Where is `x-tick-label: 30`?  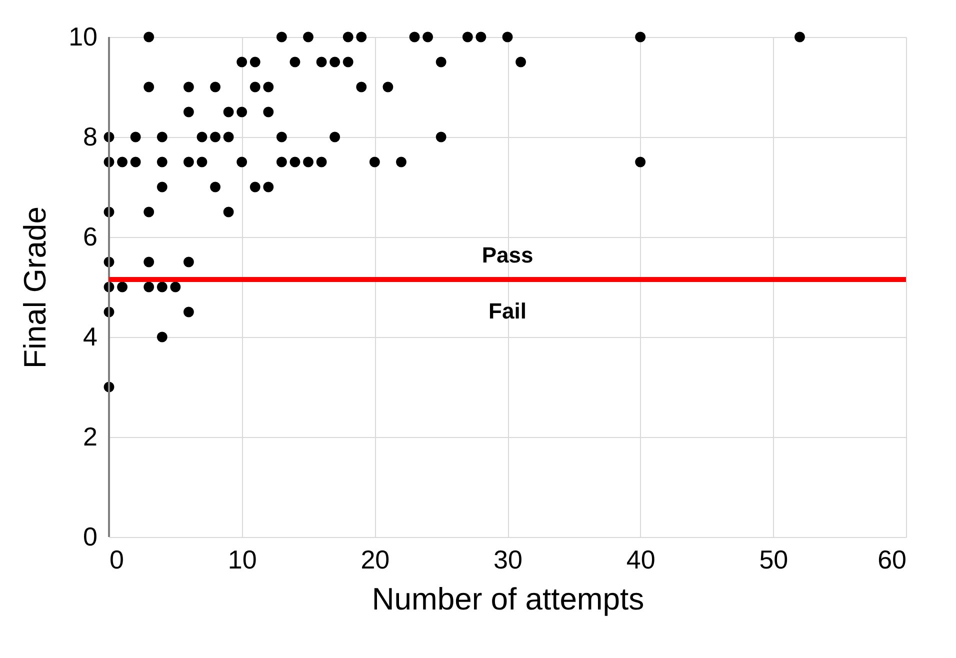
x-tick-label: 30 is located at coordinates (508, 559).